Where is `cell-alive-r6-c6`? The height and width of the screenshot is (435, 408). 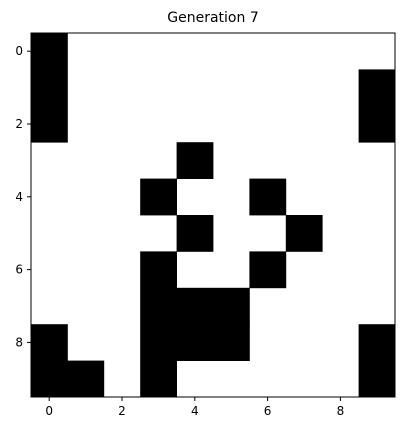
cell-alive-r6-c6 is located at coordinates (268, 270).